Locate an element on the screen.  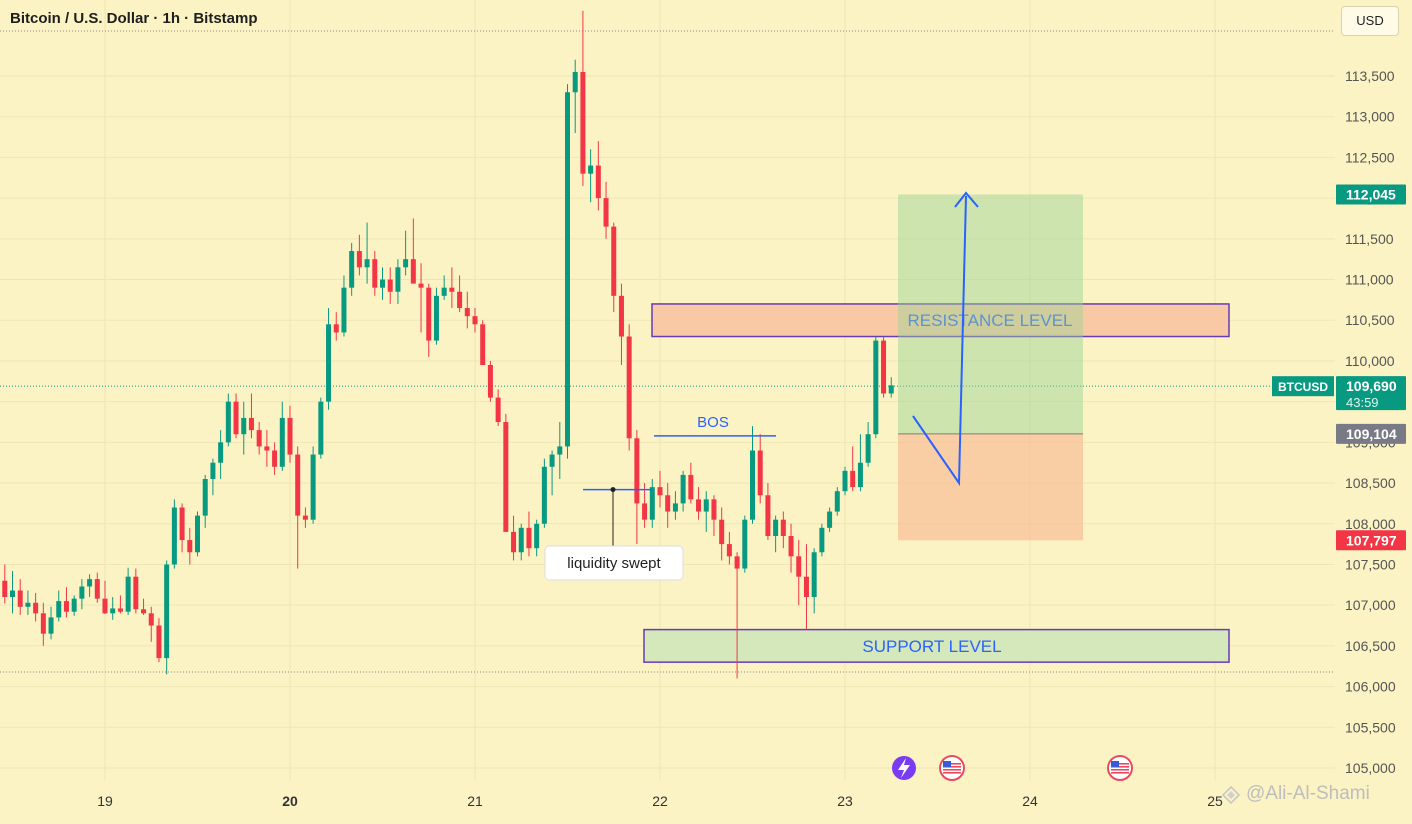
lightning-event-icon is located at coordinates (904, 768).